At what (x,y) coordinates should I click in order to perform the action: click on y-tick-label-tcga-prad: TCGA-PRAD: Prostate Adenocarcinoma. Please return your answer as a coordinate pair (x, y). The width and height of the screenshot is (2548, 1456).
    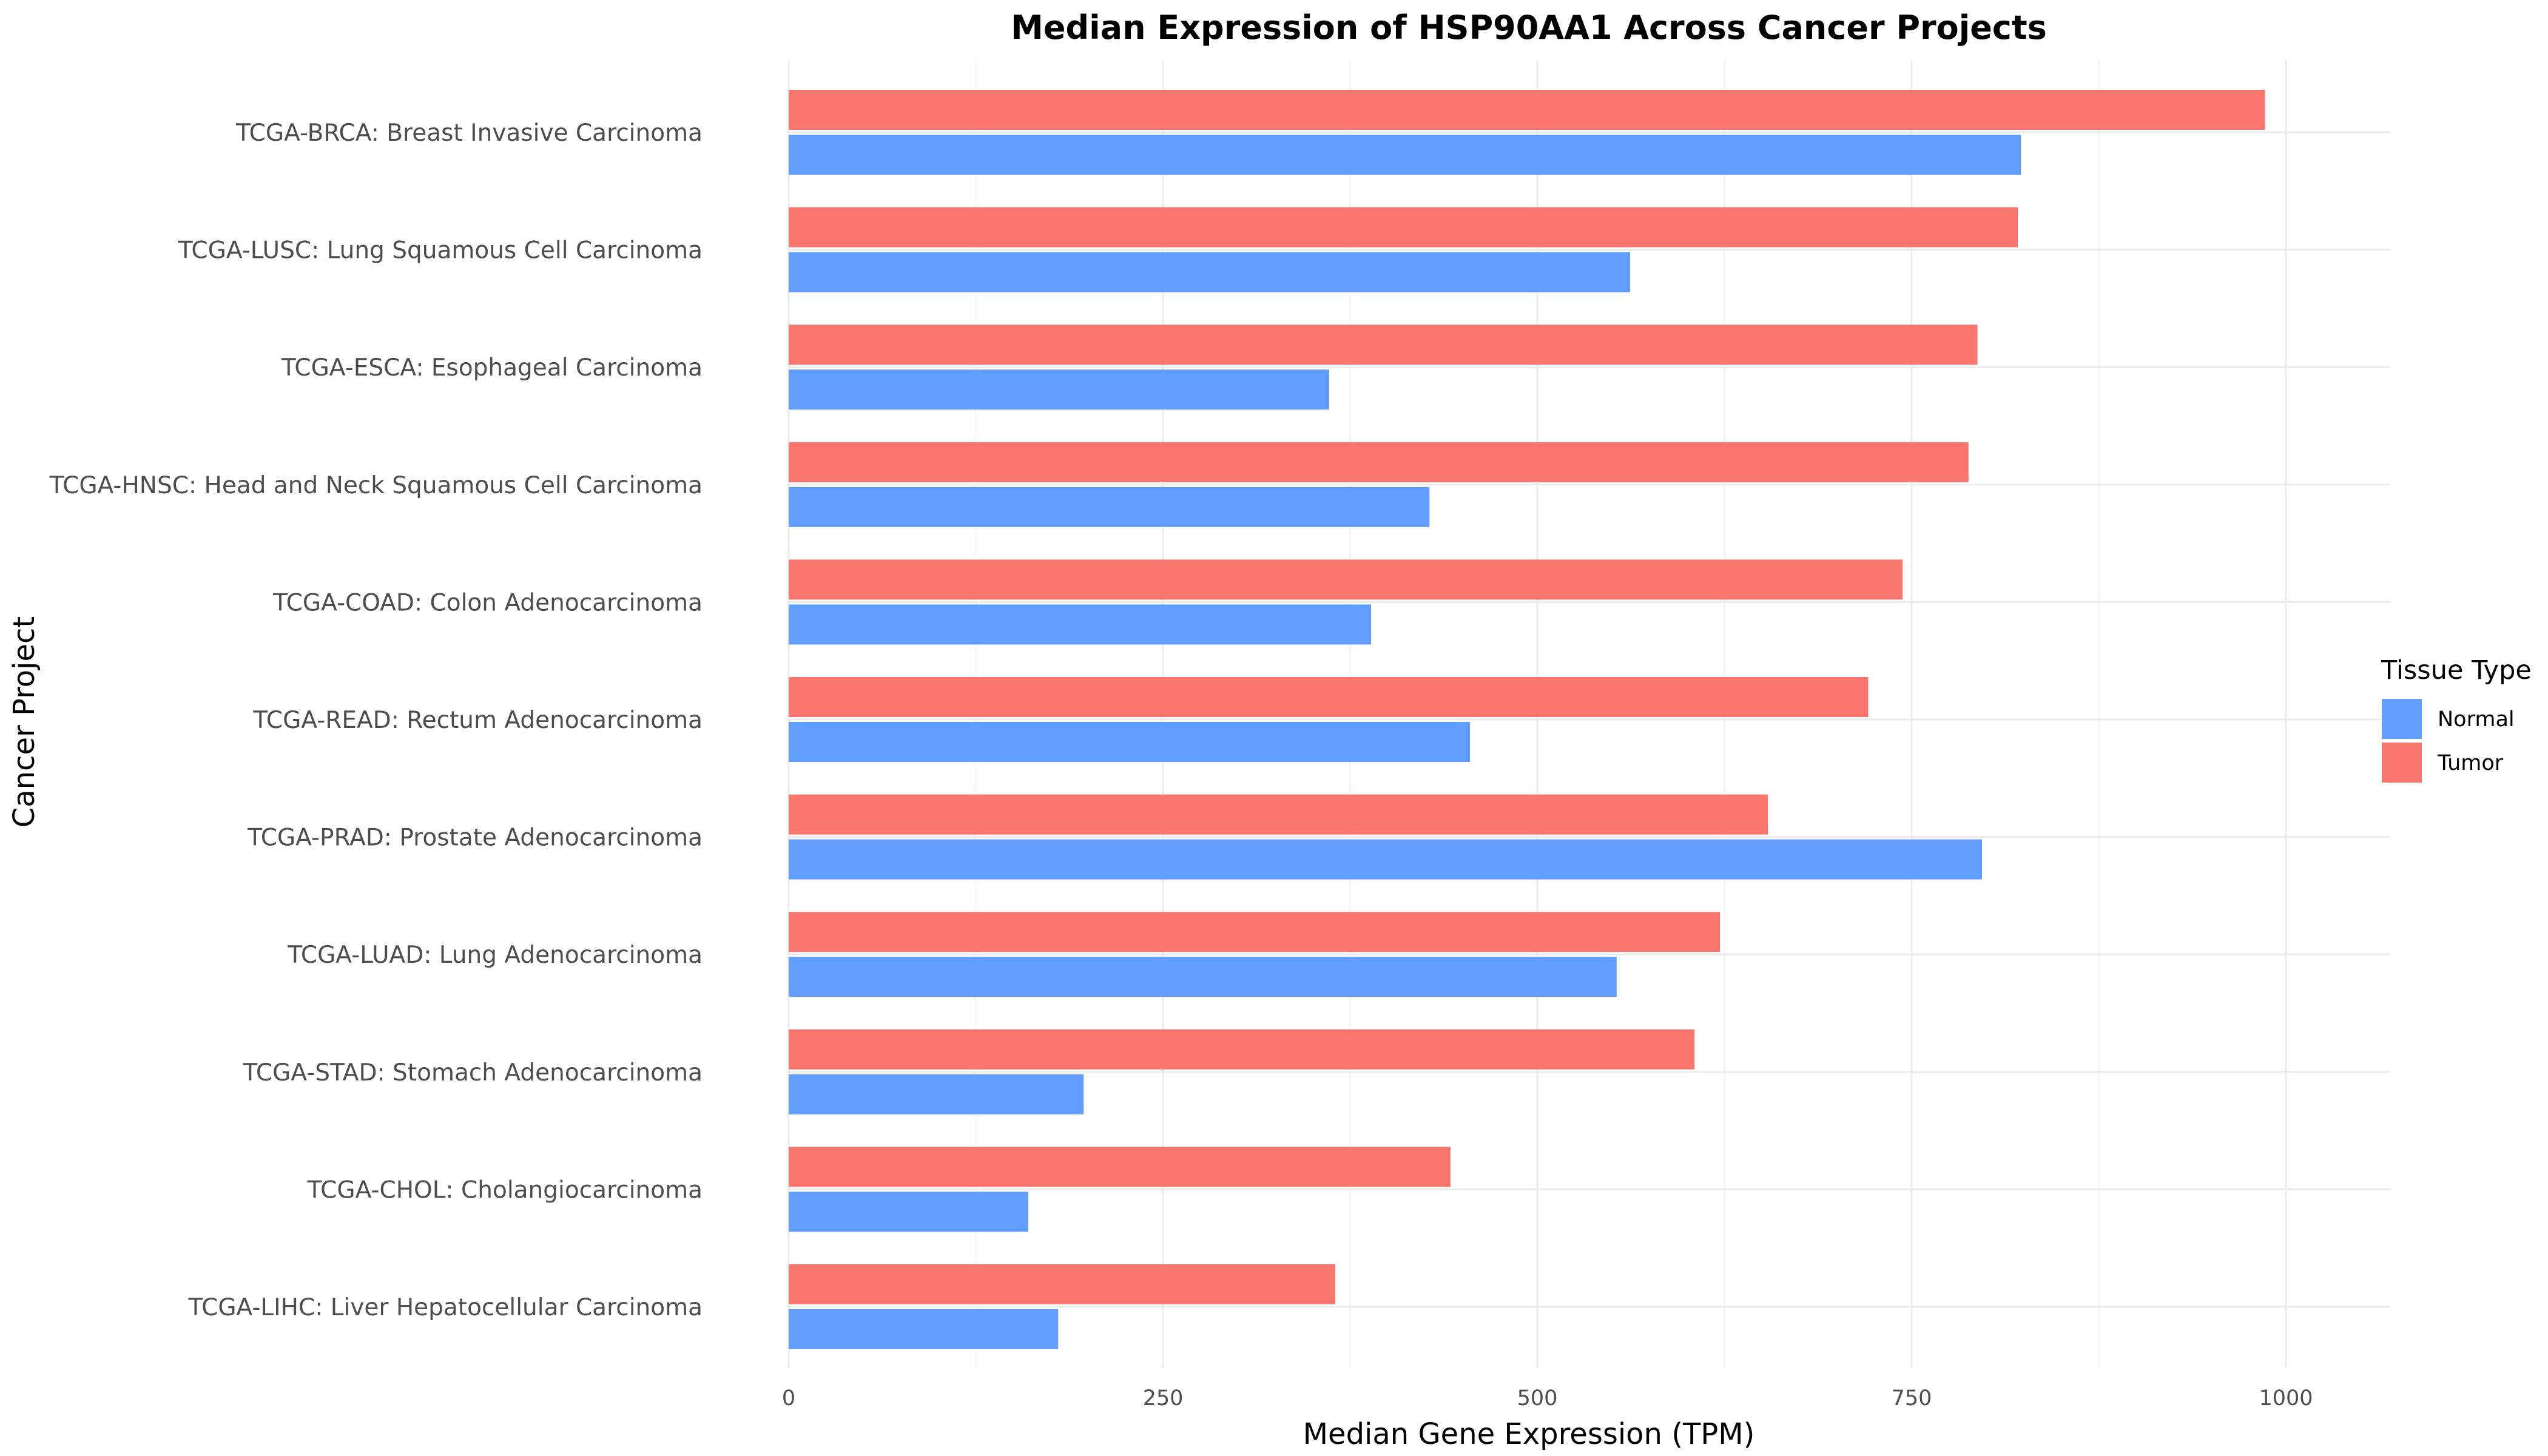
    Looking at the image, I should click on (475, 838).